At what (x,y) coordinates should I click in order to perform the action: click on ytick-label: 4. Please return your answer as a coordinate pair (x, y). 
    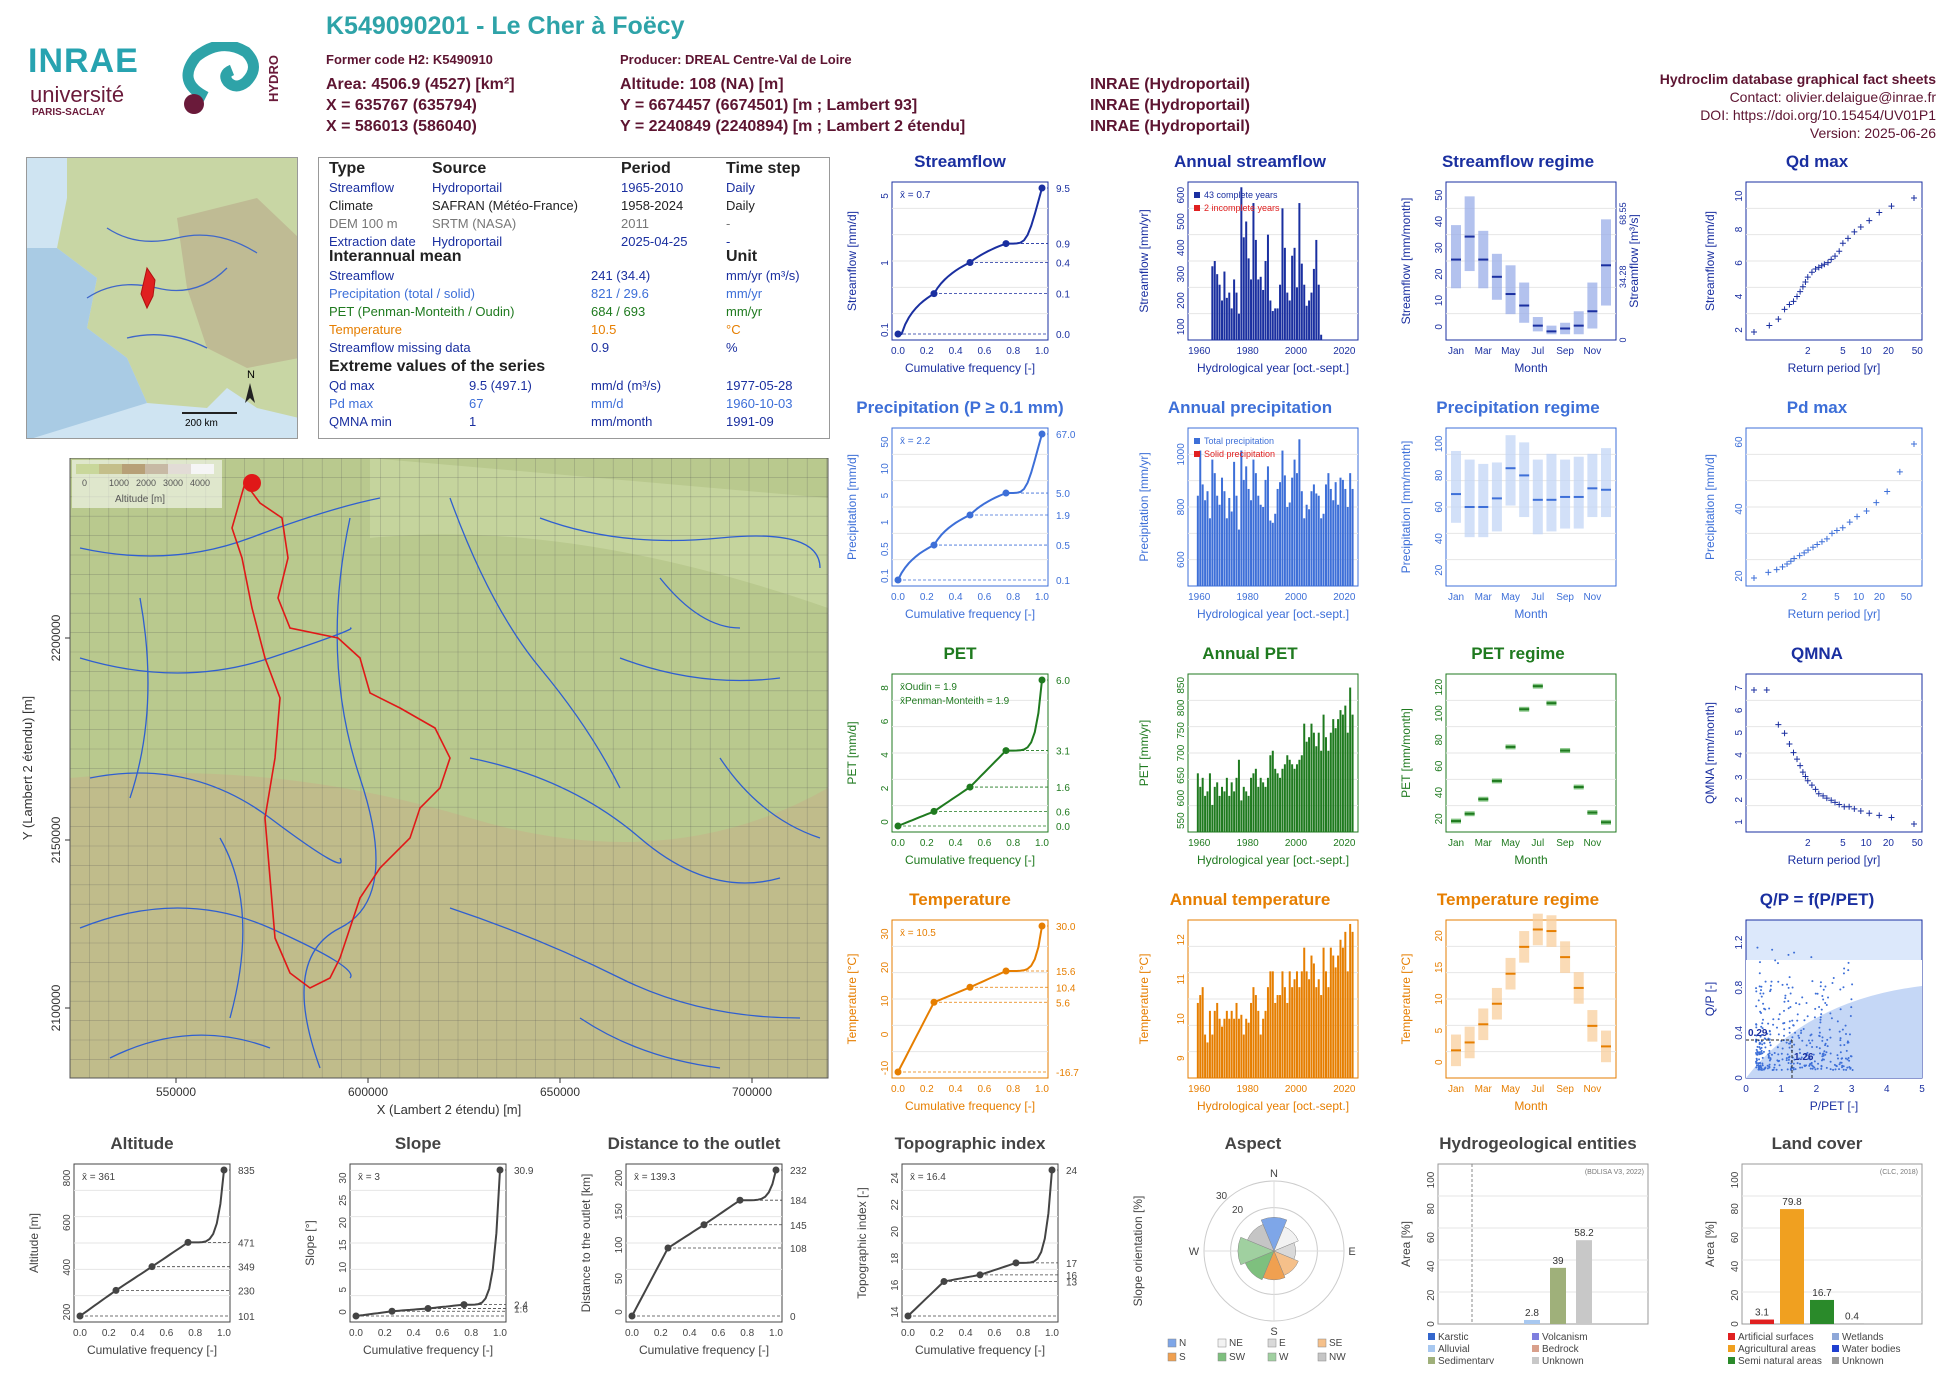
    Looking at the image, I should click on (885, 755).